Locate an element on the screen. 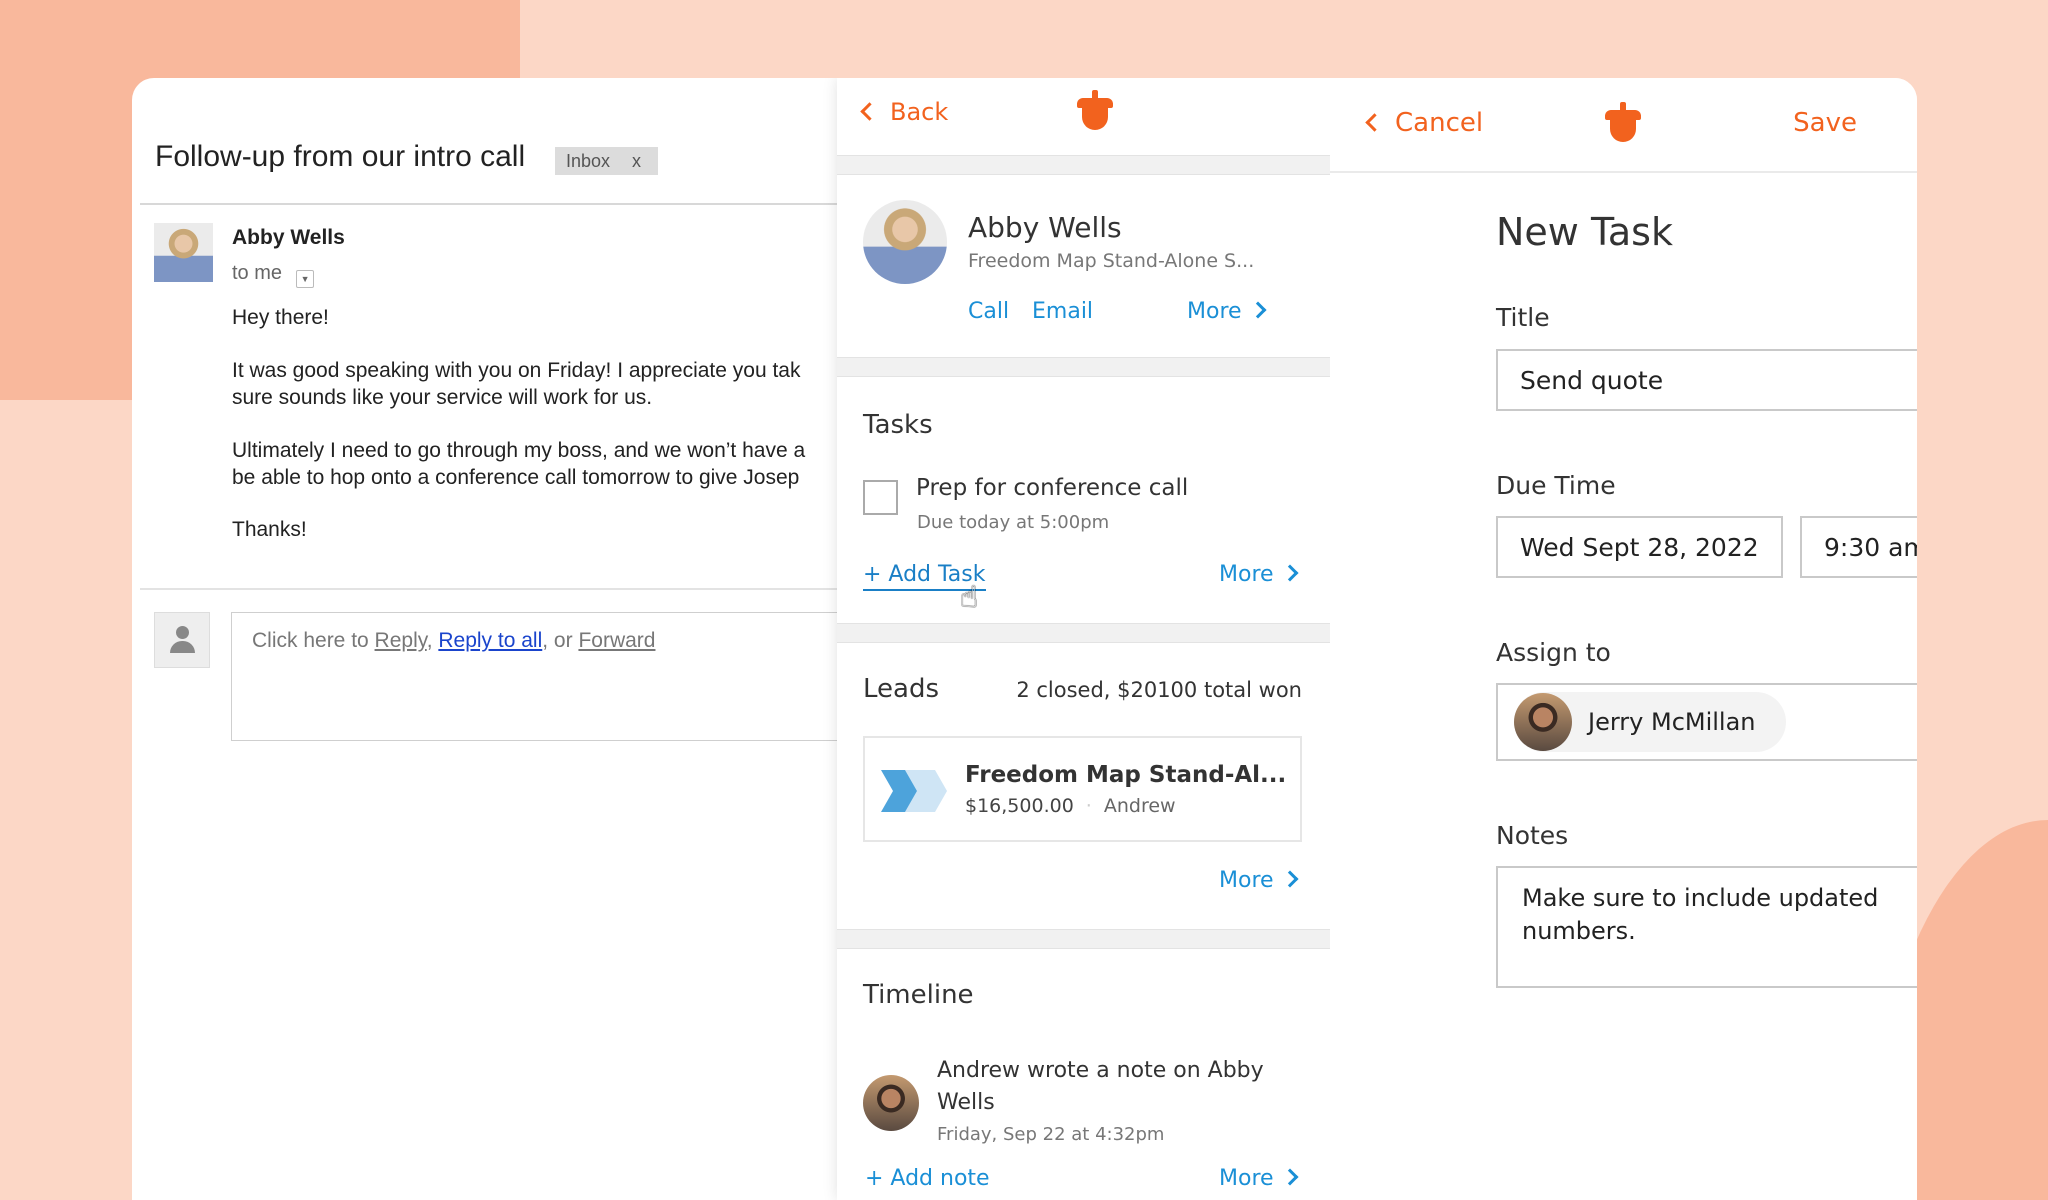 This screenshot has height=1200, width=2048. details-dropdown-icon: ▼ is located at coordinates (305, 279).